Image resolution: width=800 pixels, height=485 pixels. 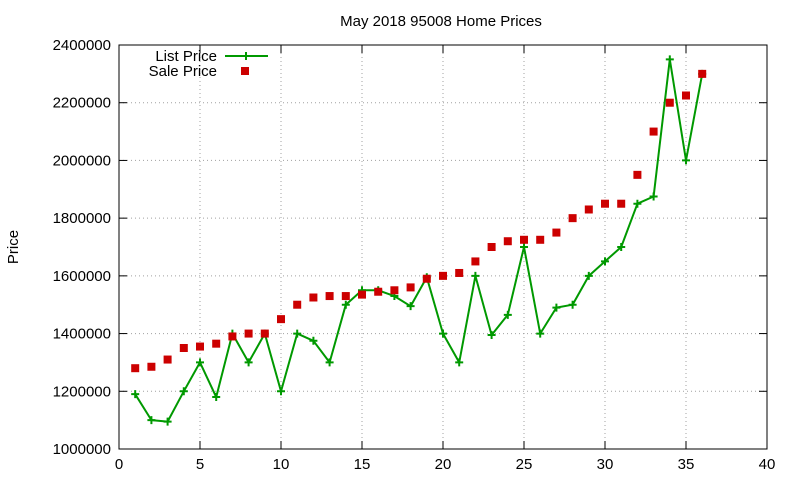 What do you see at coordinates (82, 334) in the screenshot?
I see `y-tick-label: 1400000` at bounding box center [82, 334].